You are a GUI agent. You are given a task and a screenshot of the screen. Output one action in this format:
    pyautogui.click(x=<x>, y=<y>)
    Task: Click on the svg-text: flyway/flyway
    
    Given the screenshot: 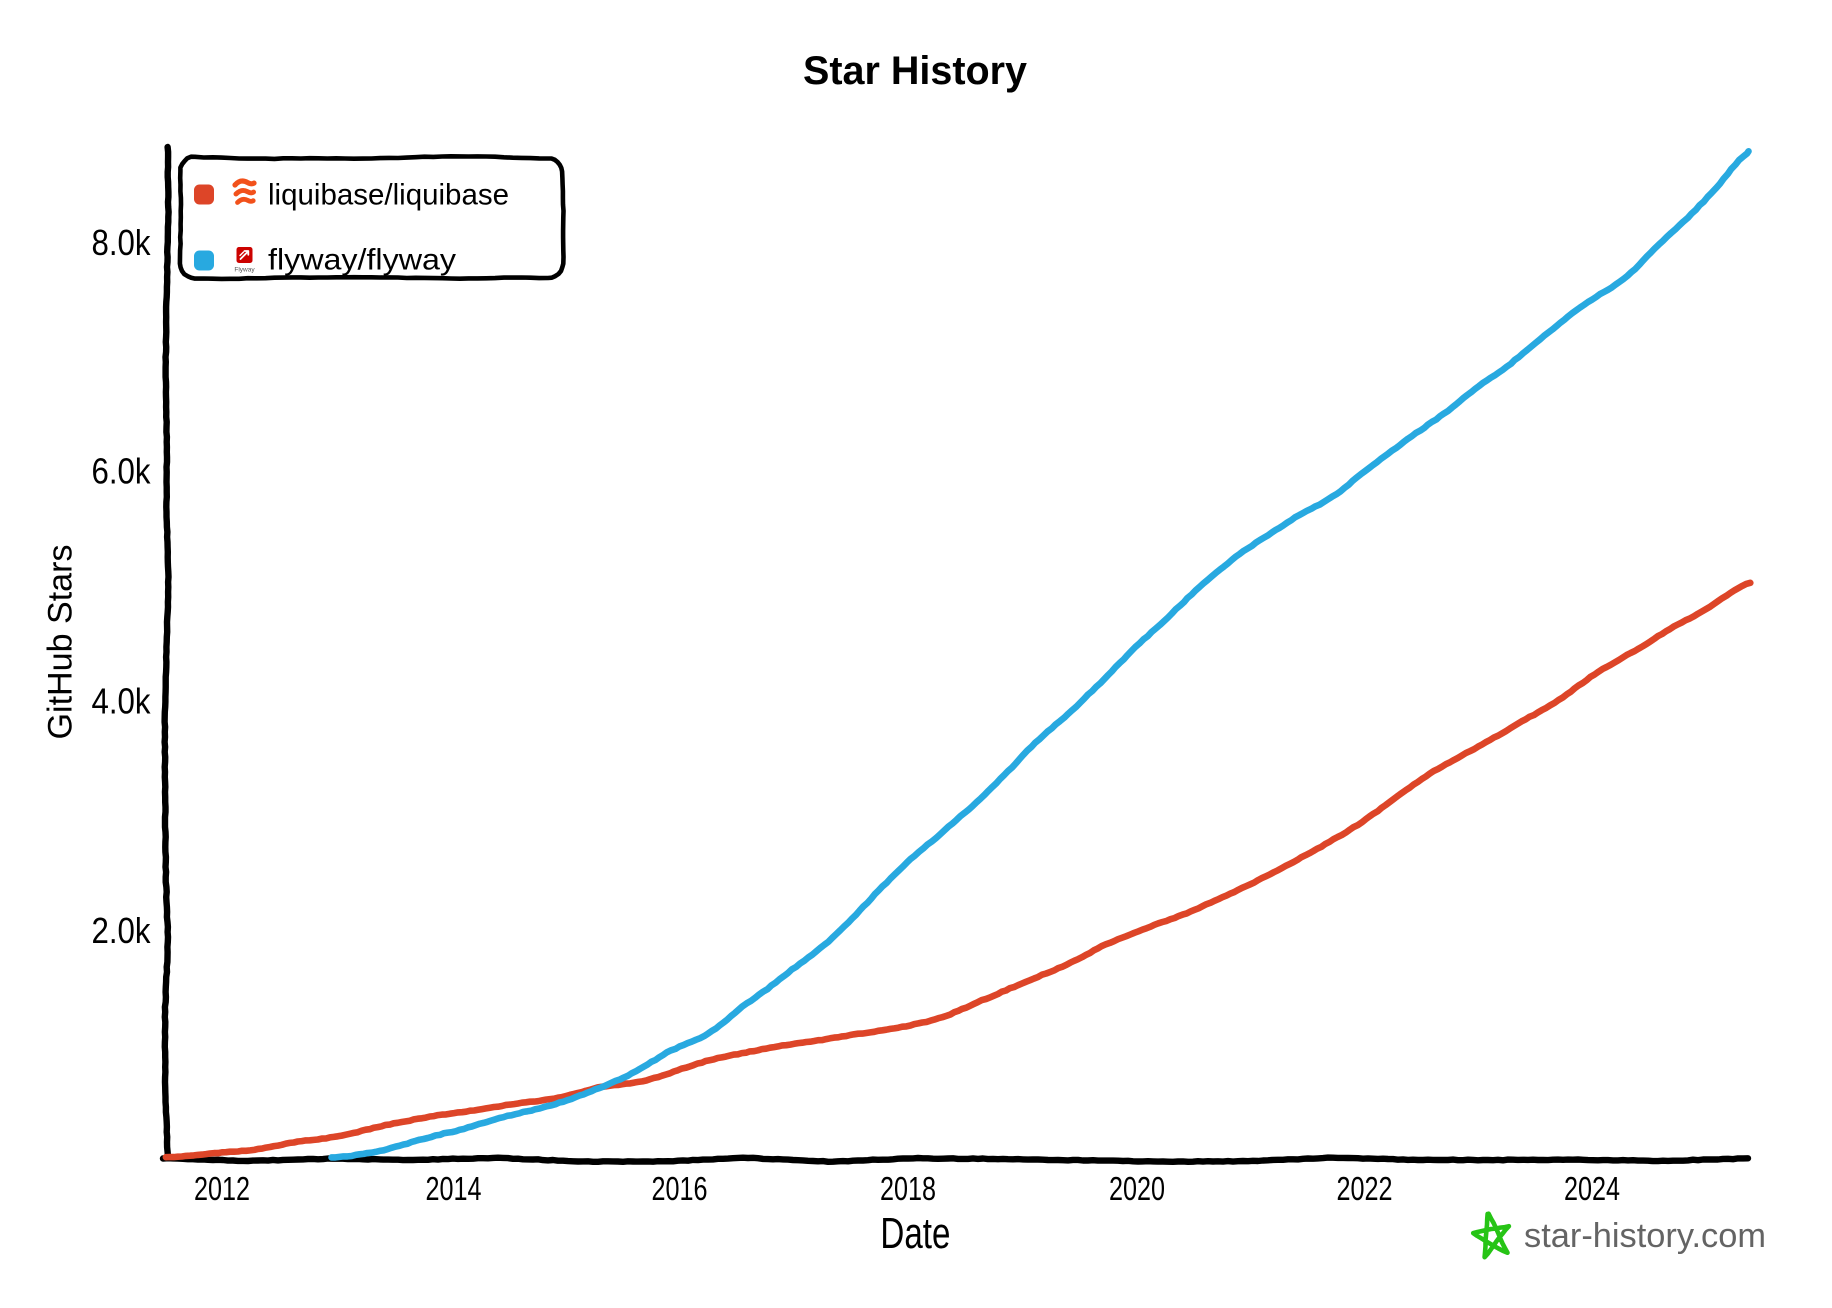 What is the action you would take?
    pyautogui.click(x=362, y=260)
    